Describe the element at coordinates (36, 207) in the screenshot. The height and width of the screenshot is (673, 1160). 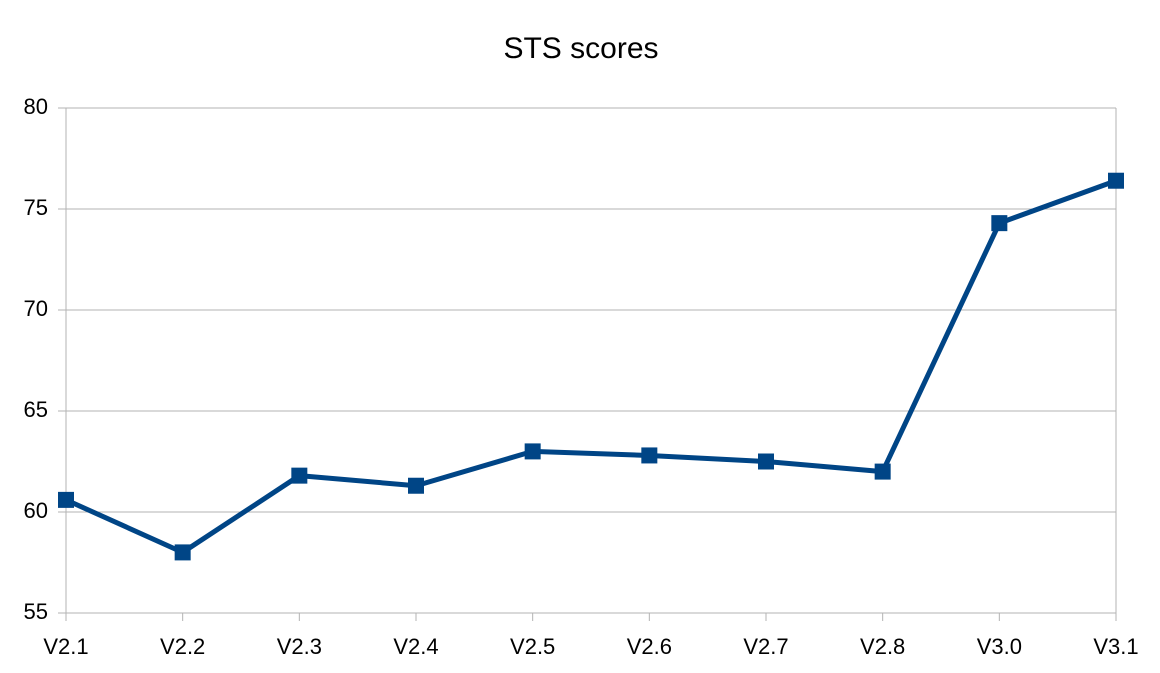
I see `y-tick-label: 75` at that location.